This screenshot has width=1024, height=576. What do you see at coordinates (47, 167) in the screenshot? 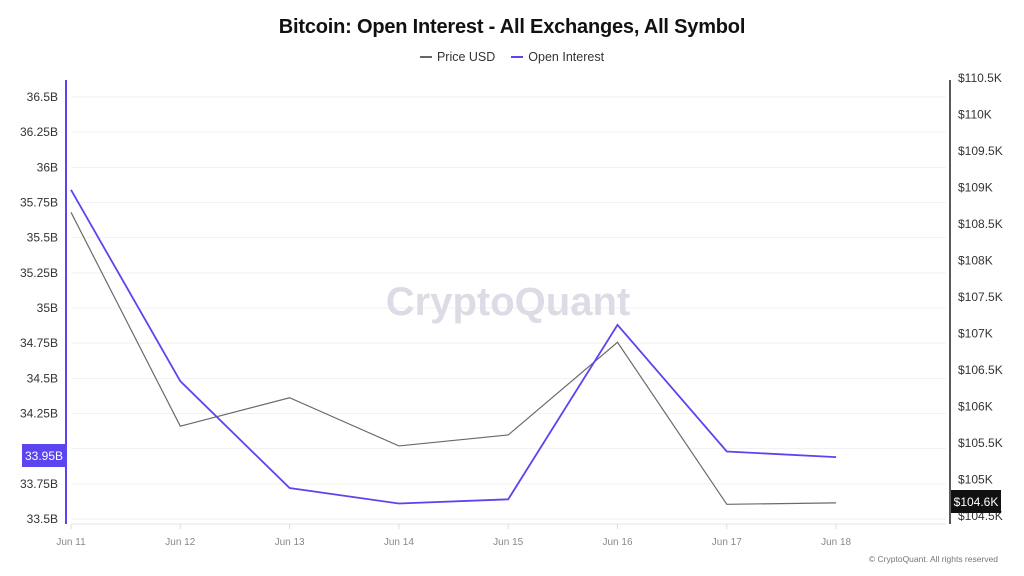
I see `svg-text: 36B` at bounding box center [47, 167].